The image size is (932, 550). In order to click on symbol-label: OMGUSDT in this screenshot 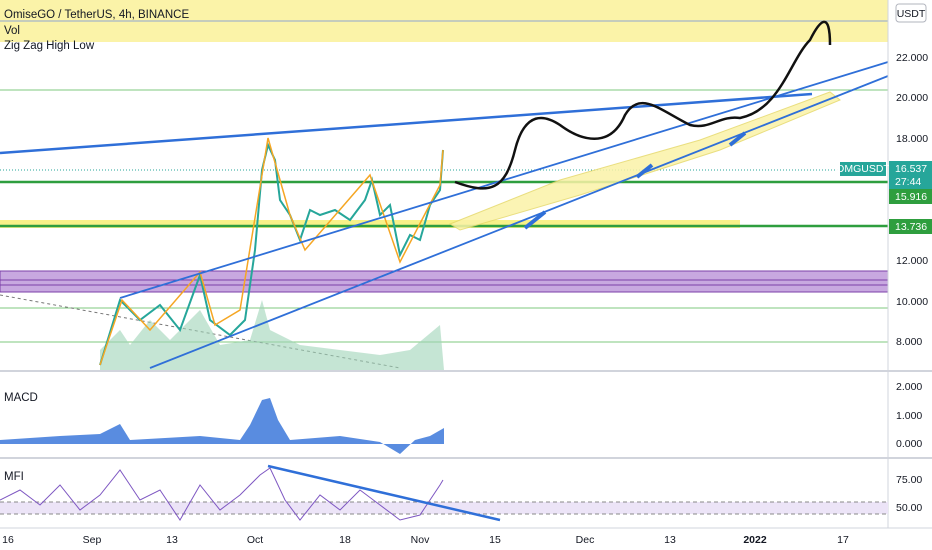, I will do `click(863, 169)`.